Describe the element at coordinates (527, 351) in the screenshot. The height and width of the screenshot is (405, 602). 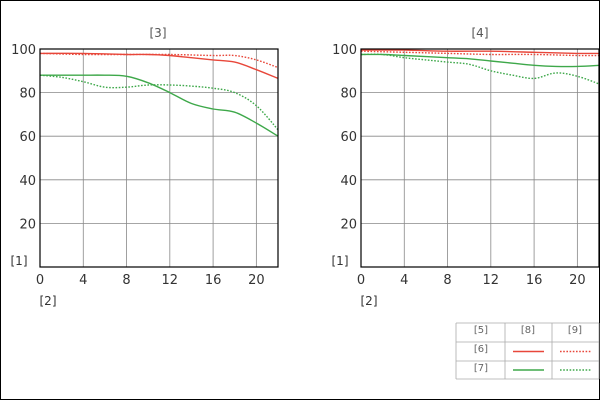
I see `legend-table: [5] [8] [9] [6] [7]` at that location.